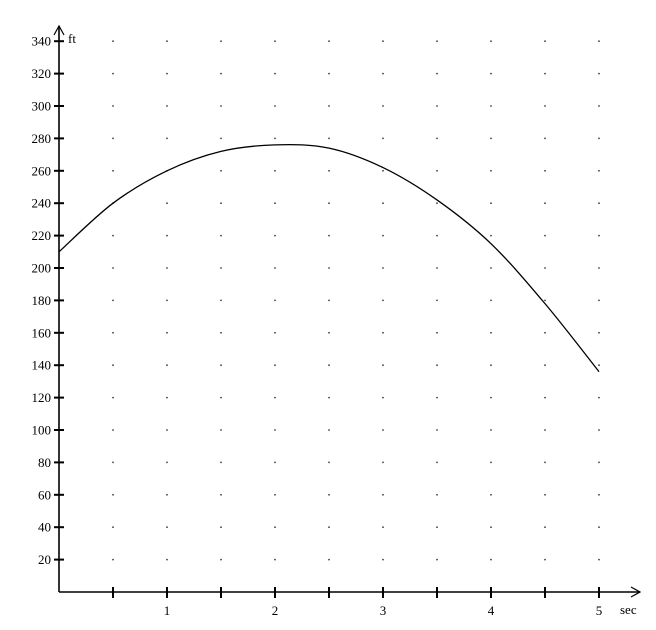  I want to click on x-axis-label: sec, so click(628, 609).